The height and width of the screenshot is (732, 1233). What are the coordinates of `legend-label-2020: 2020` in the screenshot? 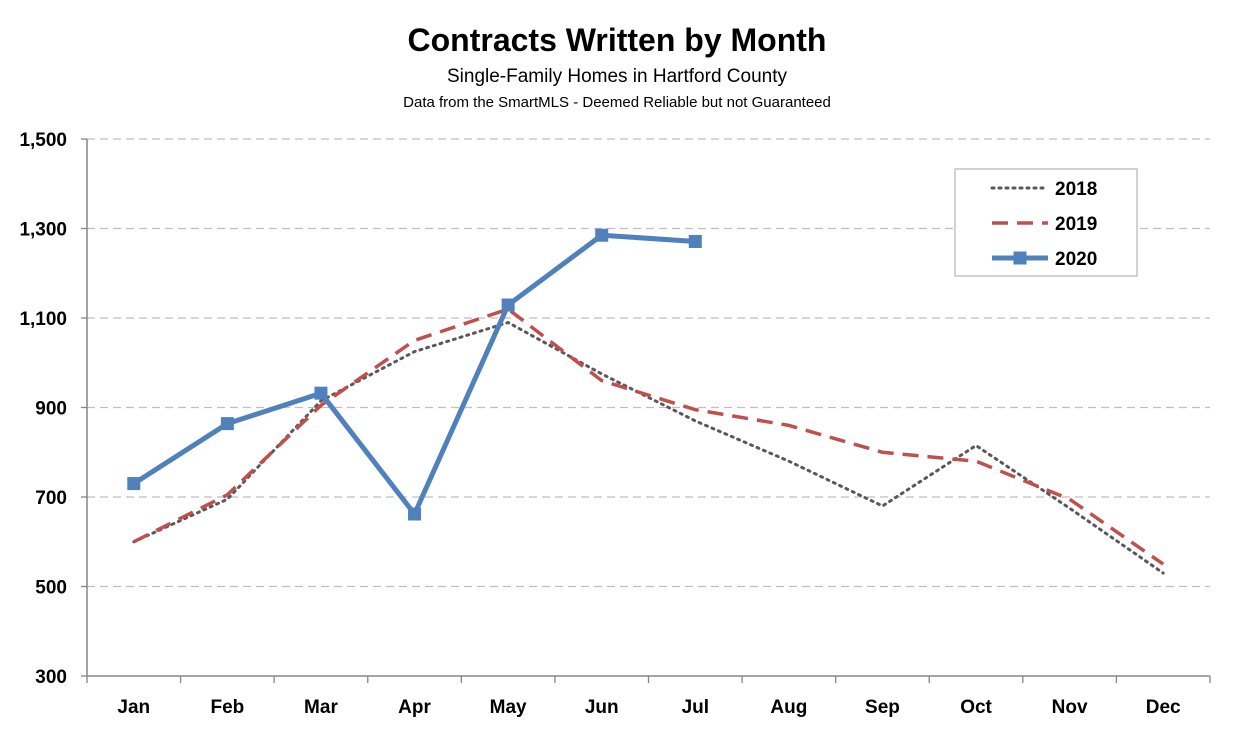 It's located at (1076, 259).